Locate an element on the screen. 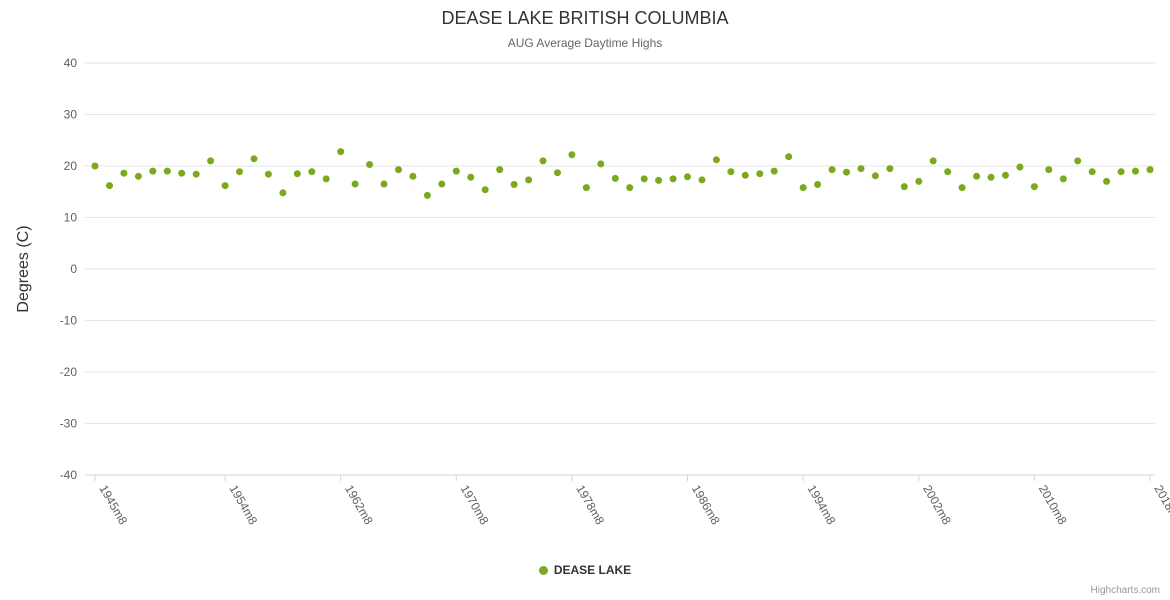 The image size is (1170, 600). y-axis-tick-label: 0 is located at coordinates (73, 269).